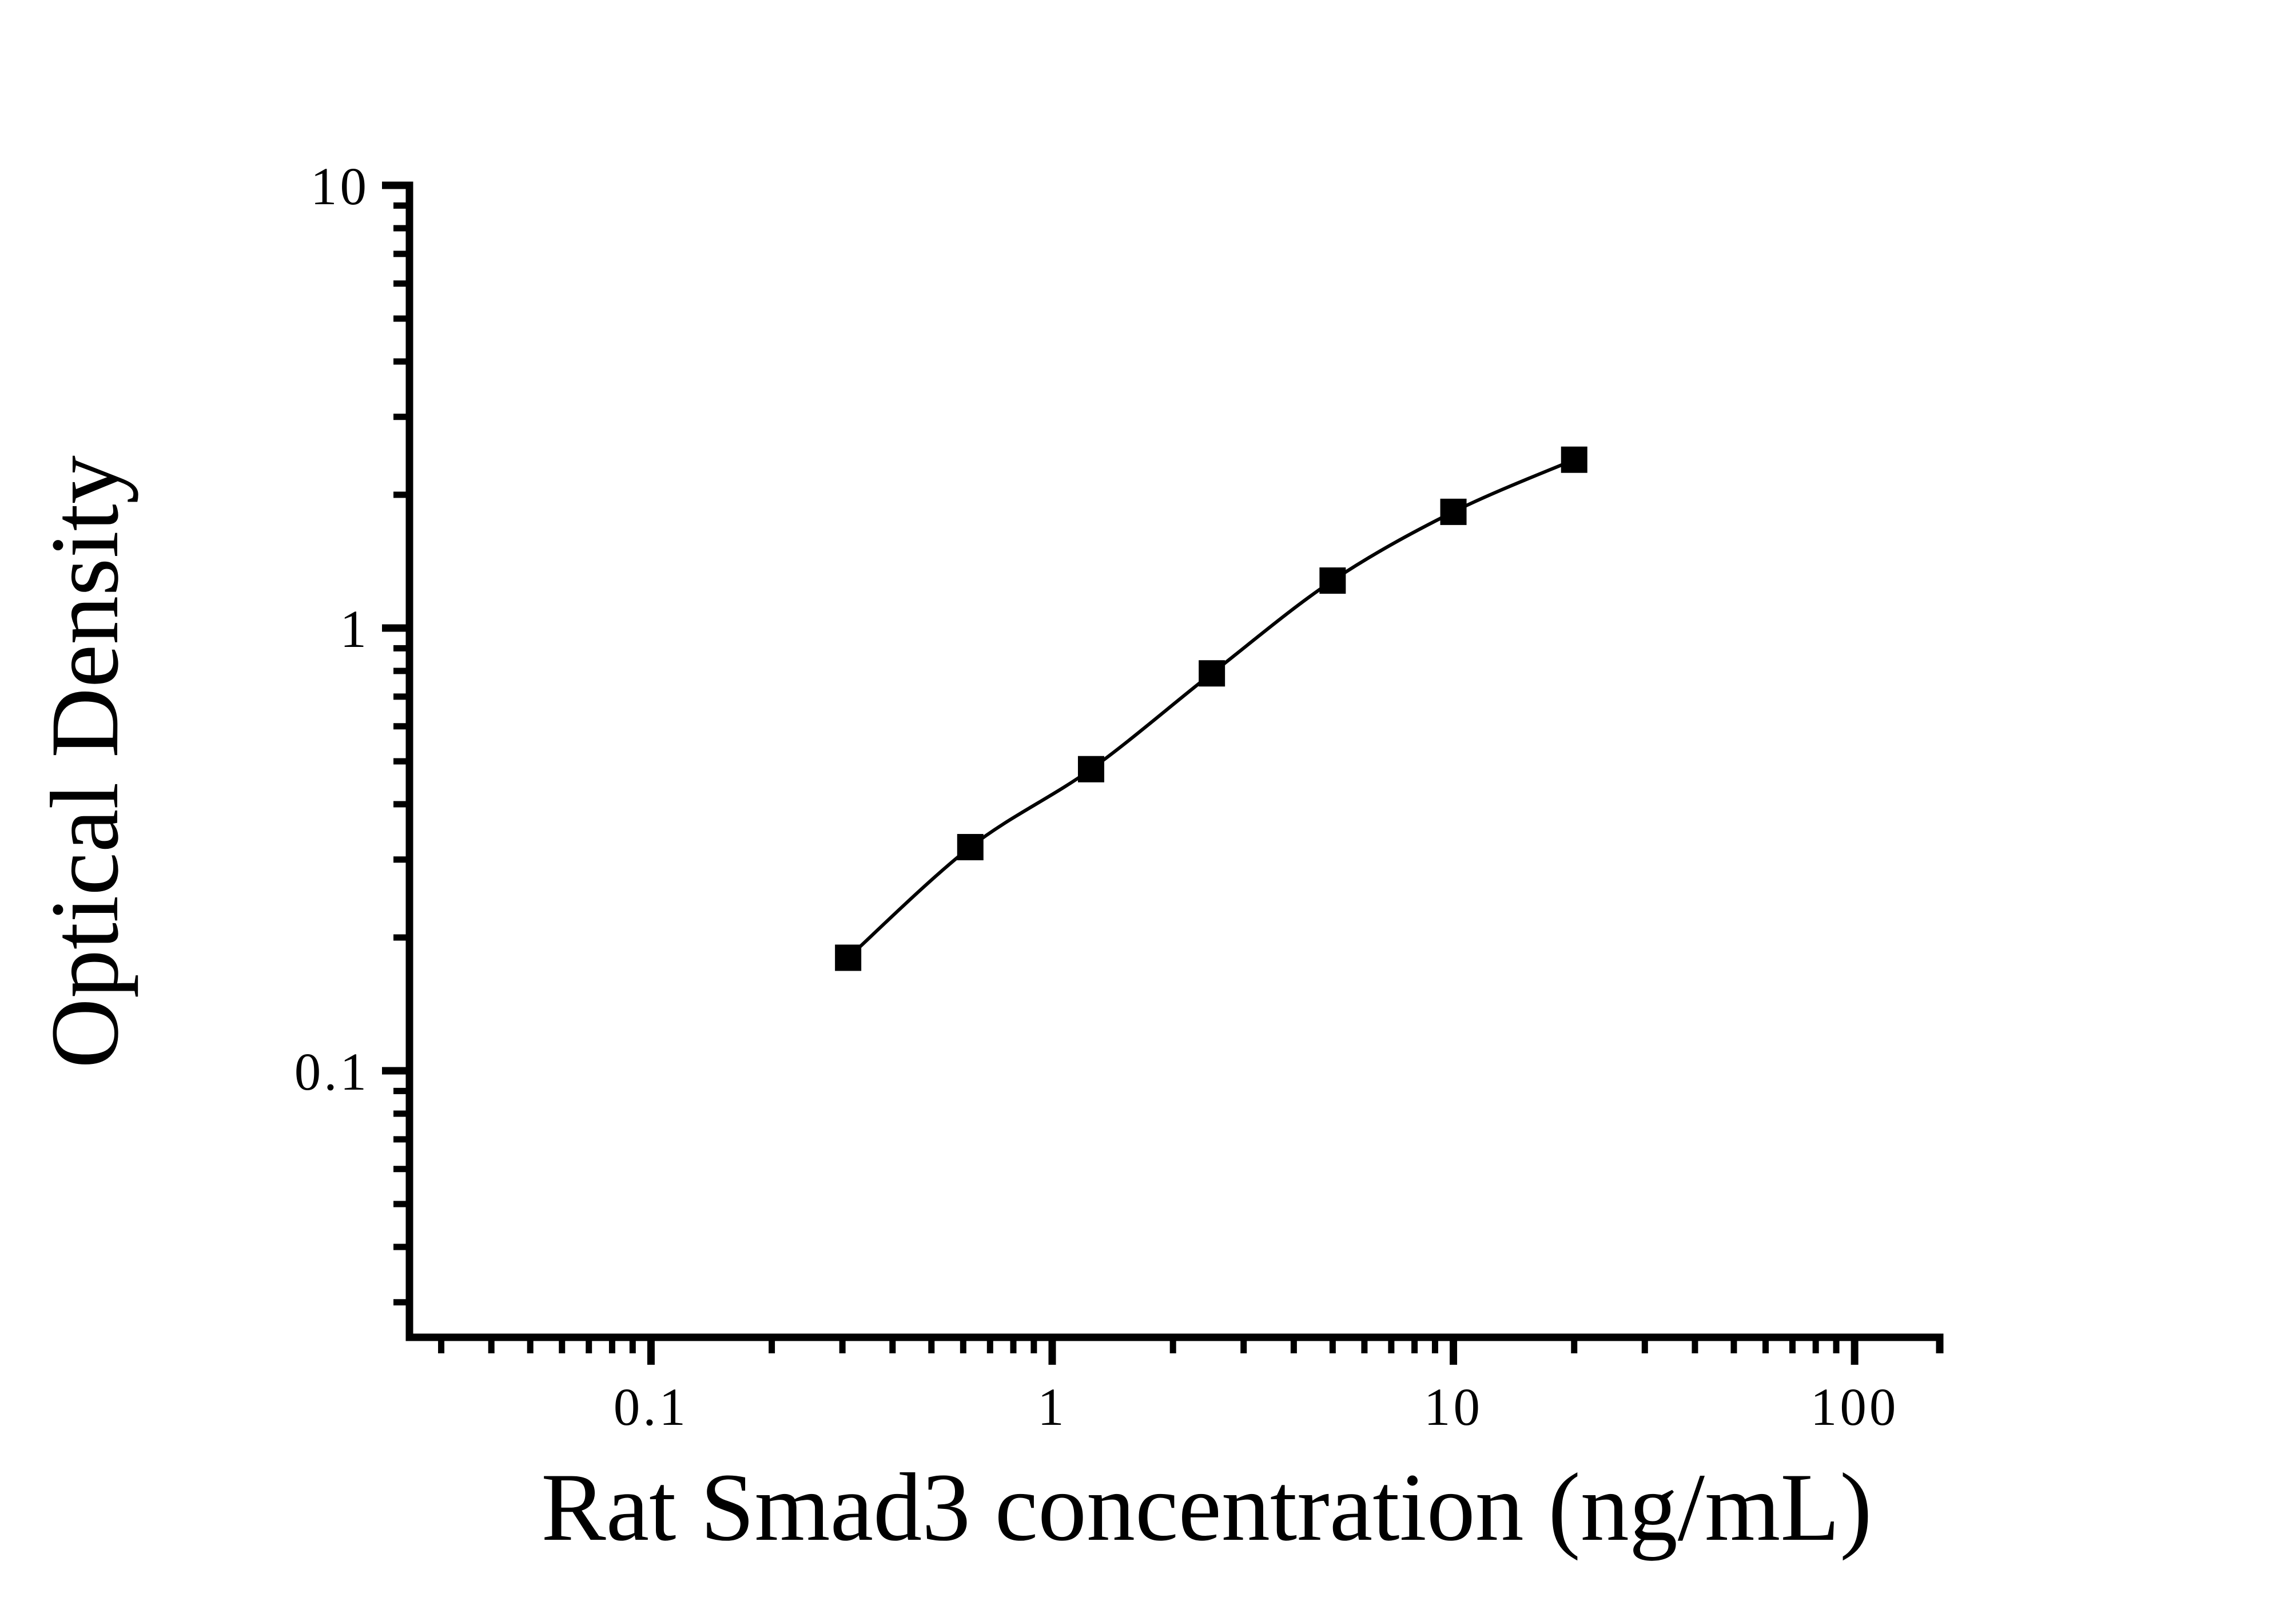 This screenshot has height=1605, width=2296. Describe the element at coordinates (355, 629) in the screenshot. I see `y-tick-label: 1` at that location.